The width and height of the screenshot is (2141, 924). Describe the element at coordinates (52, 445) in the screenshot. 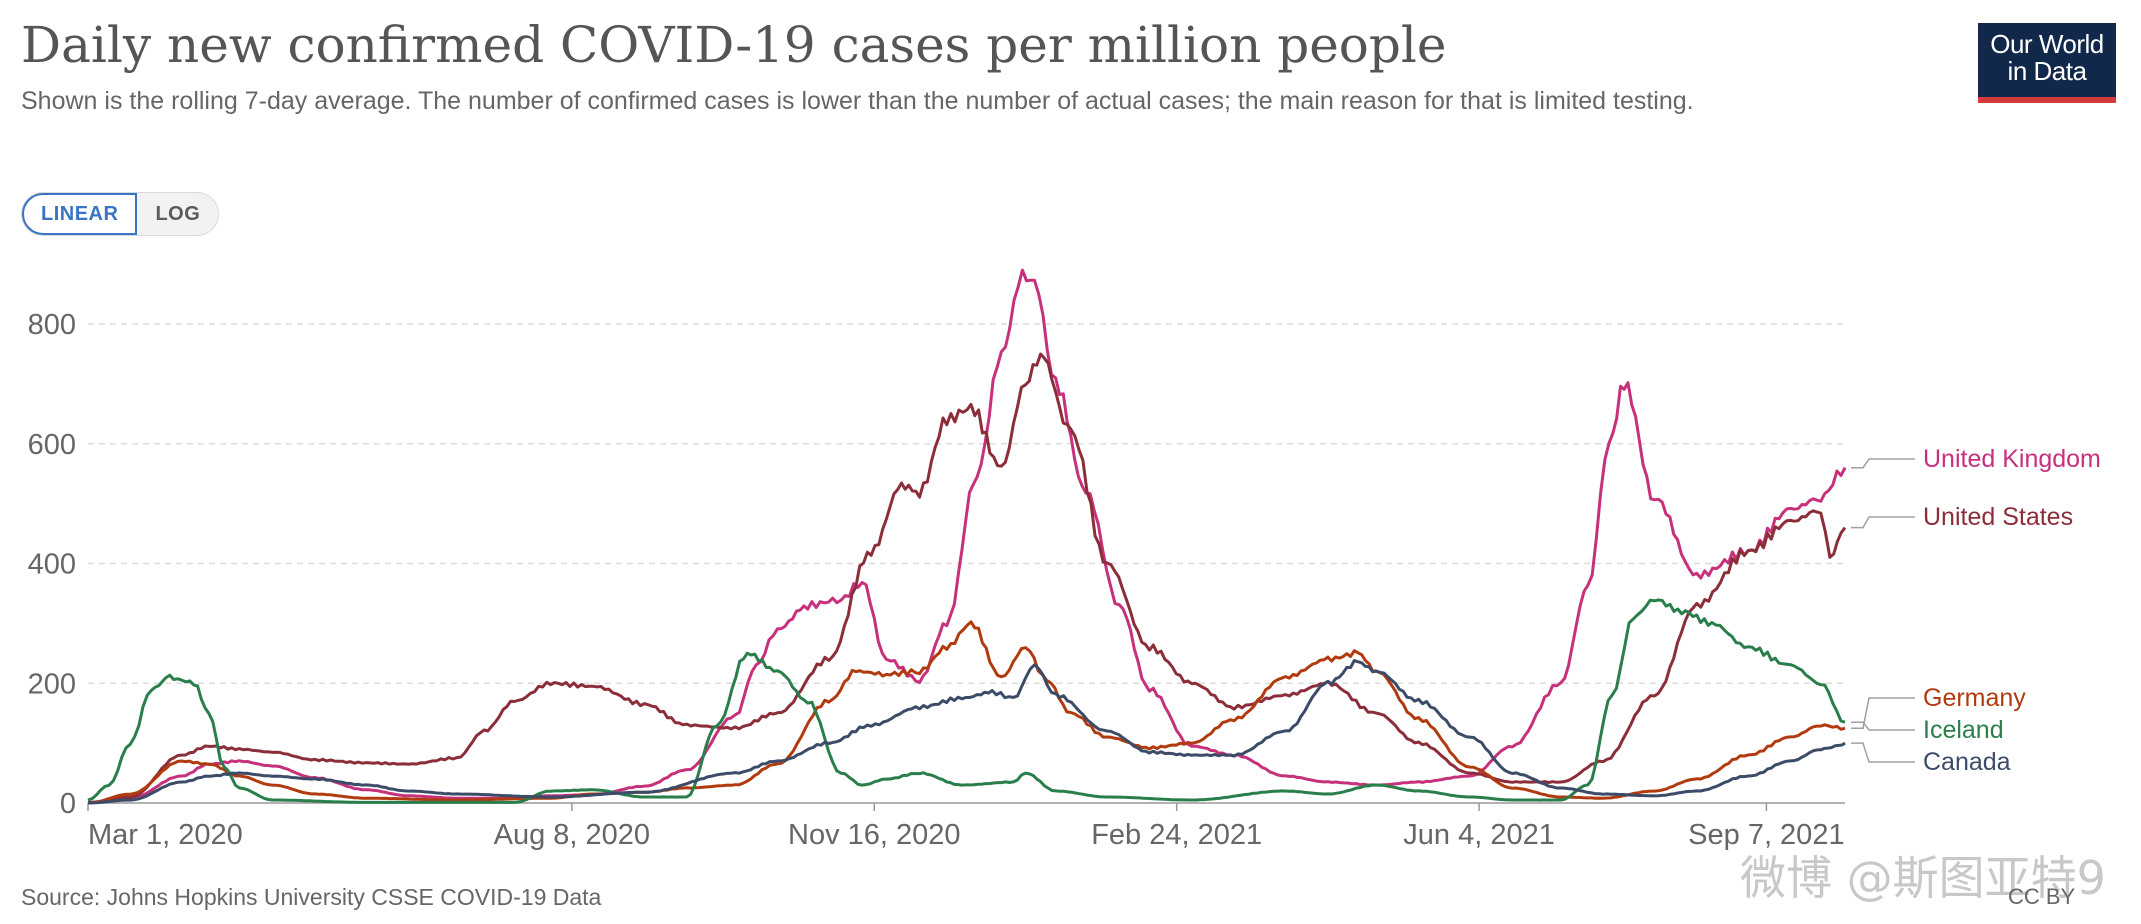

I see `y-tick-label: 600` at that location.